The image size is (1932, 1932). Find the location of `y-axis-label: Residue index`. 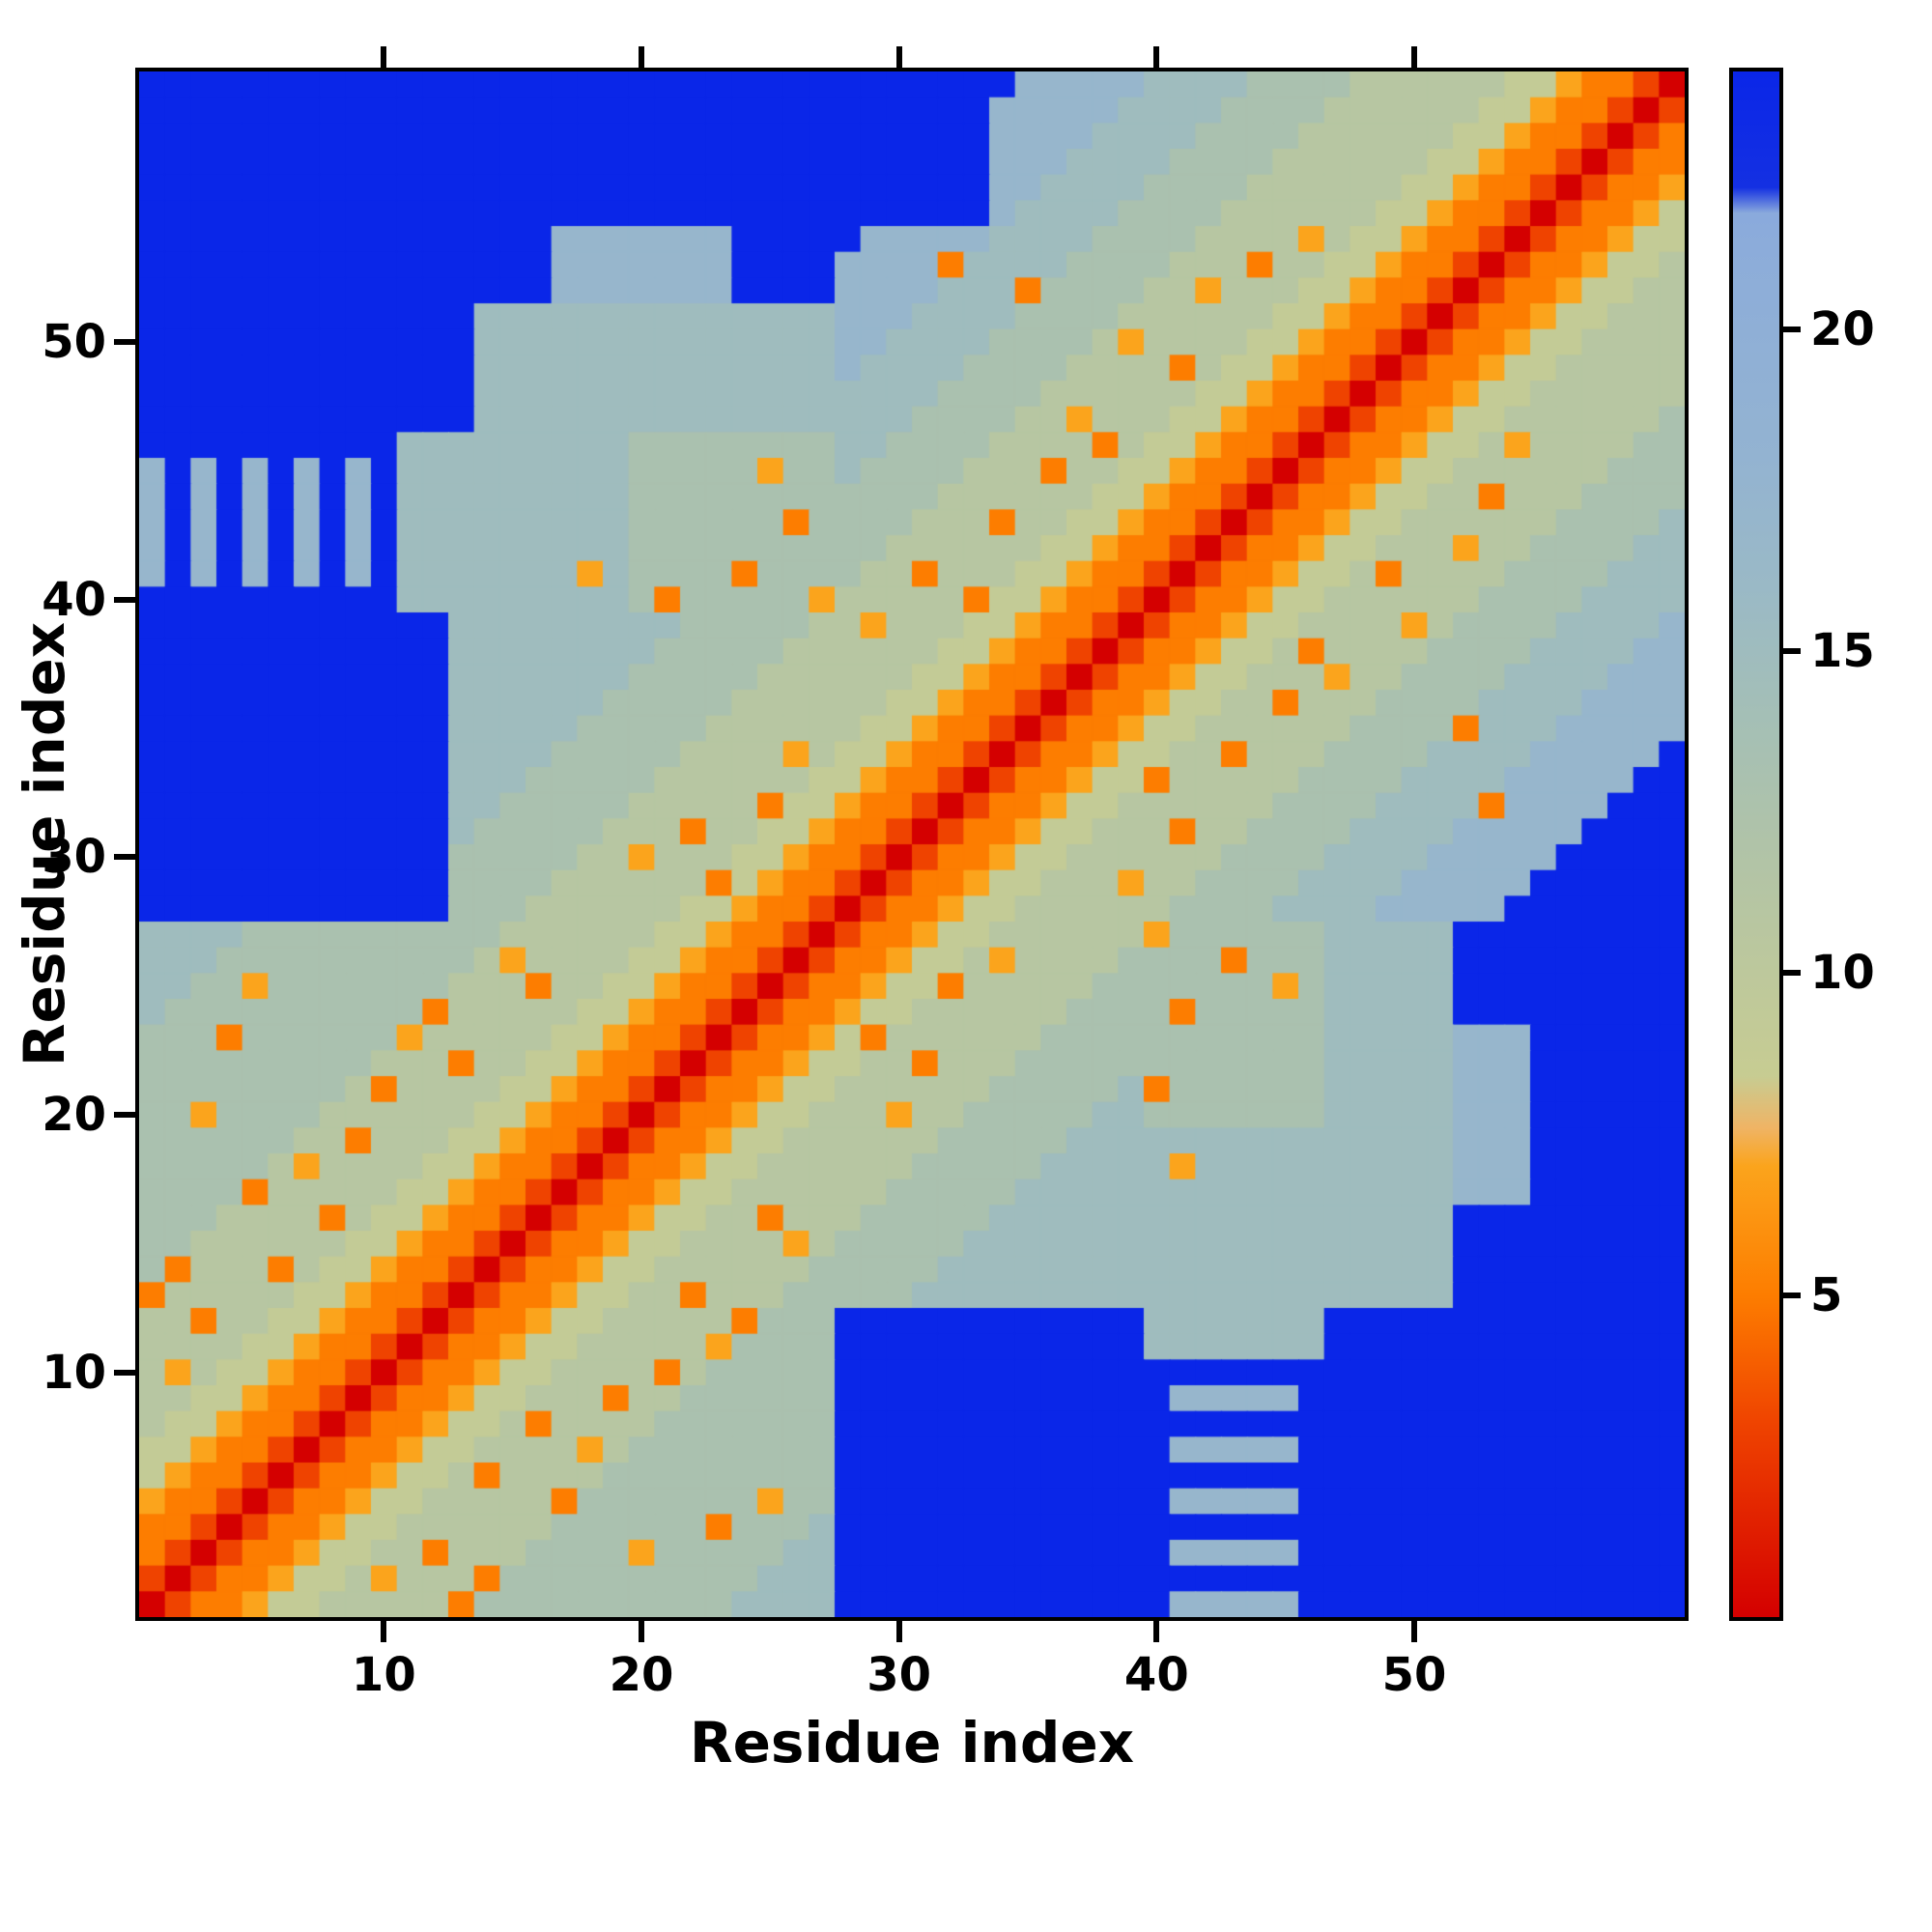

y-axis-label: Residue index is located at coordinates (44, 844).